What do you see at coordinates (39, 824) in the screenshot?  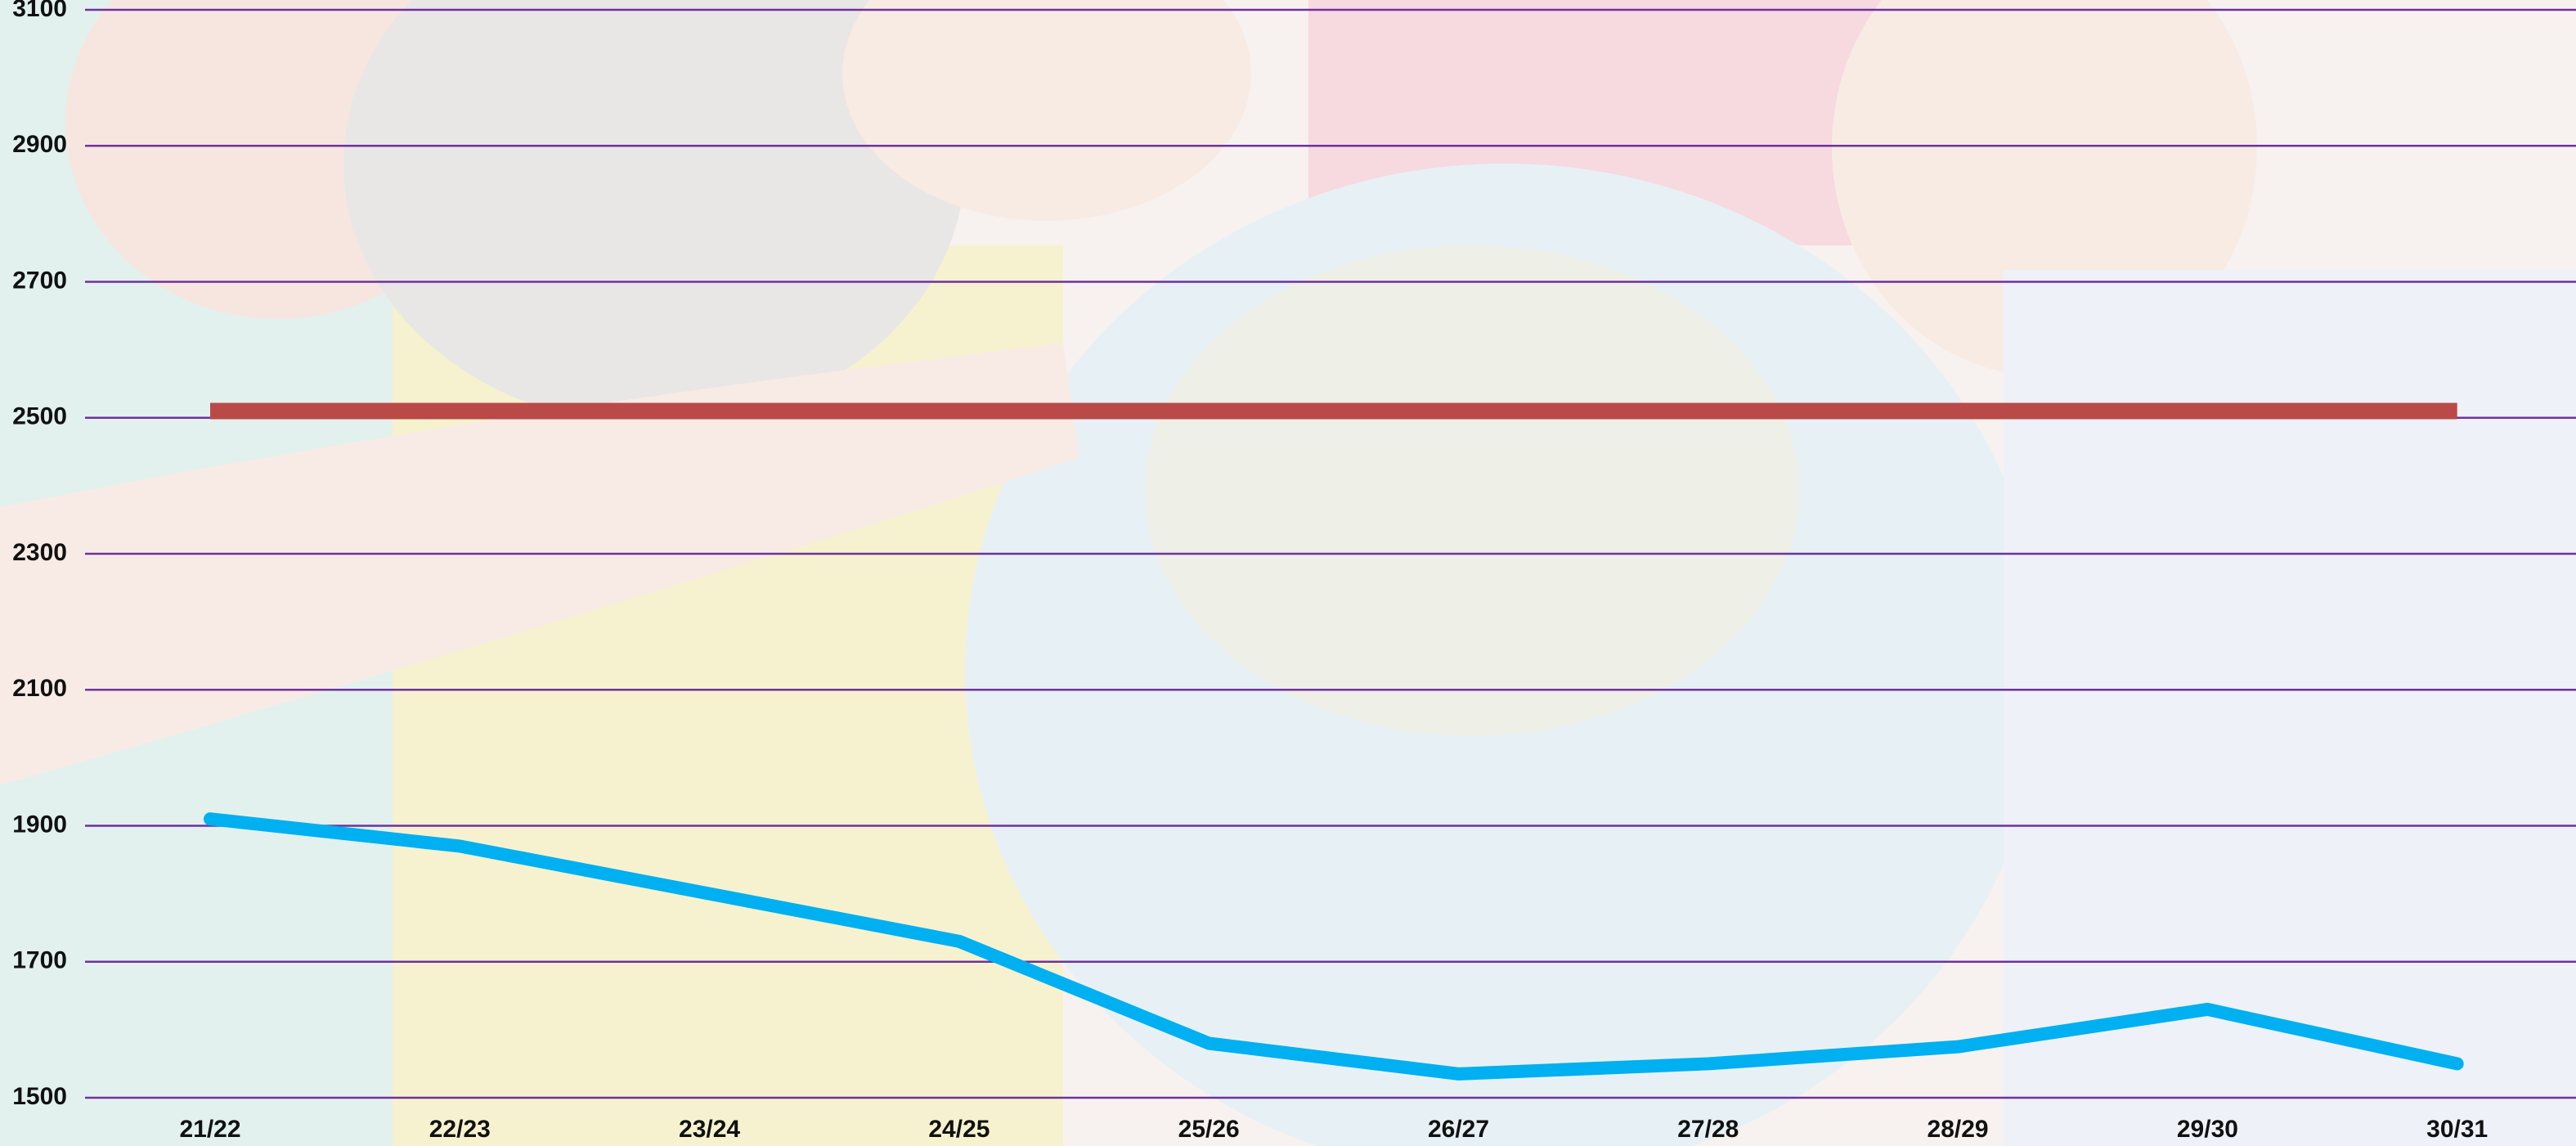 I see `y-tick-label: 1900` at bounding box center [39, 824].